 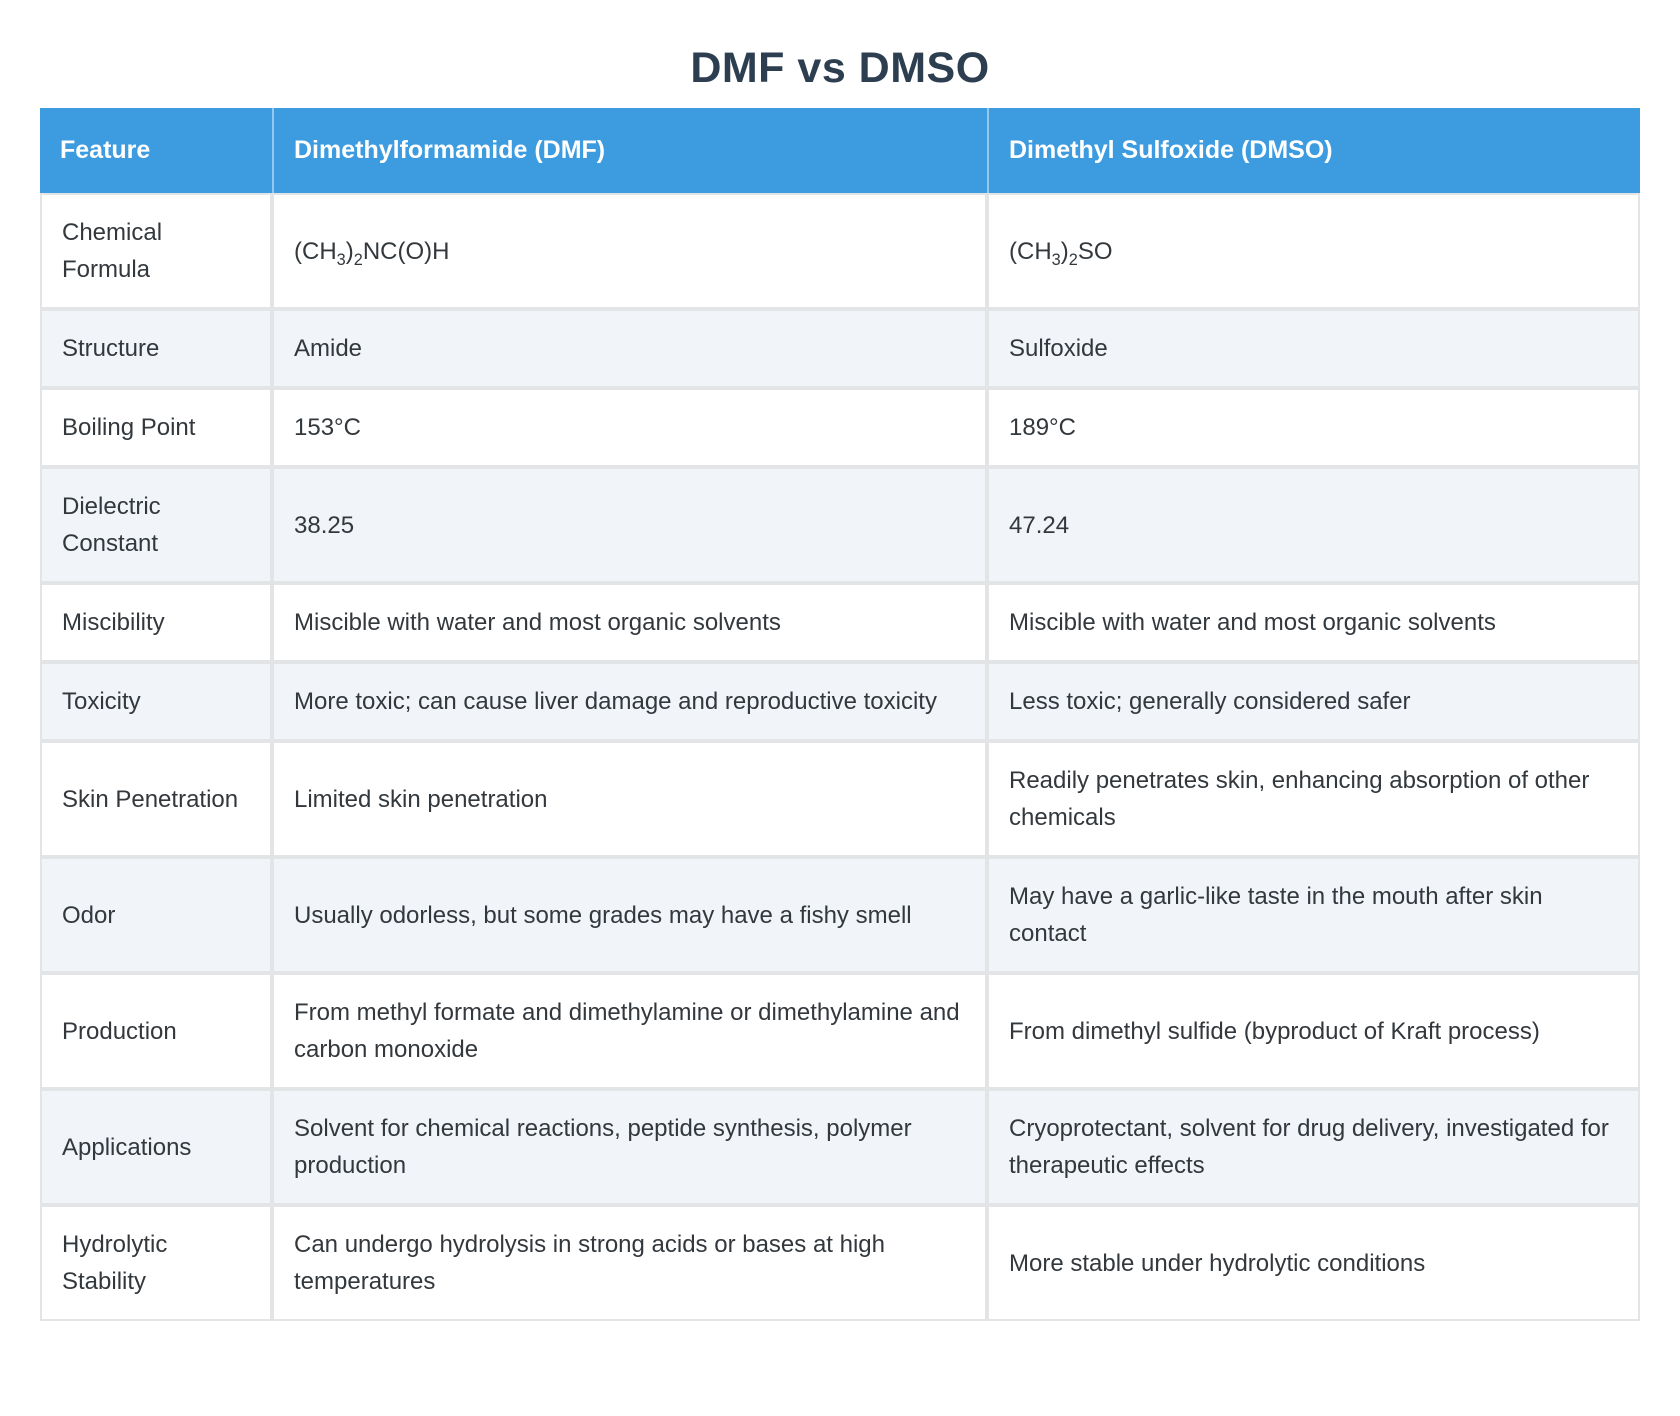 I want to click on table-row: Dielectric Constant 38.25 47.24, so click(x=840, y=525).